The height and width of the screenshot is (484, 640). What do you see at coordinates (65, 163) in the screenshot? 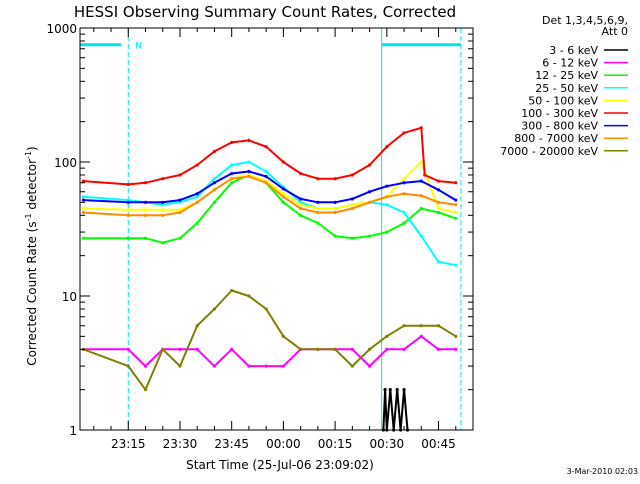
I see `y-tick-label: 100` at bounding box center [65, 163].